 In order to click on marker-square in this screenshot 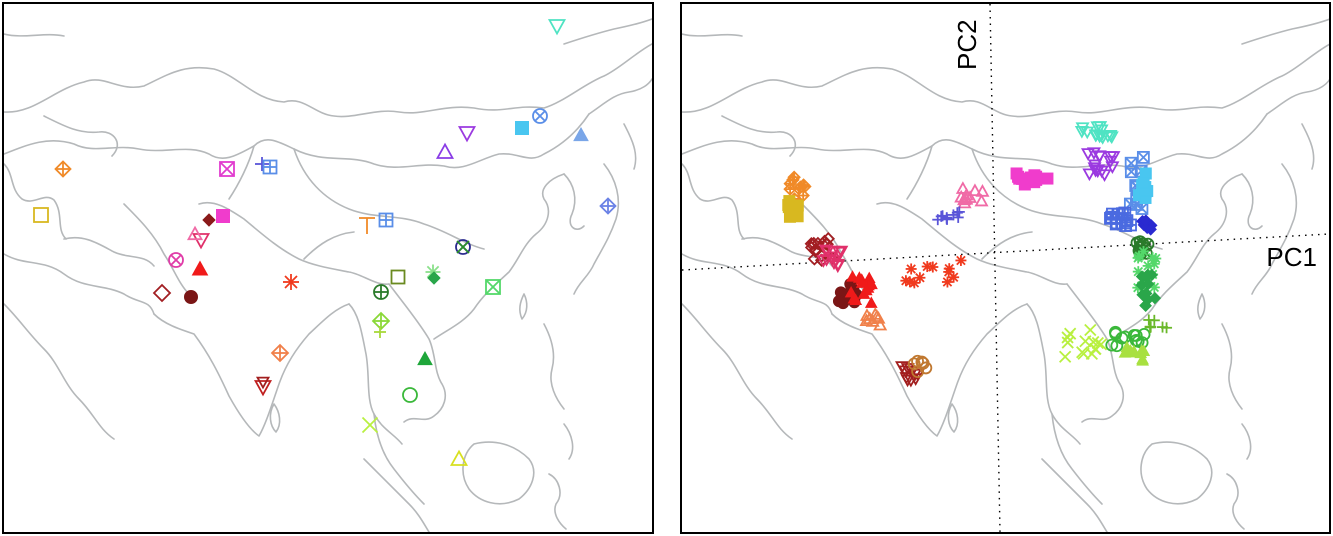, I will do `click(41, 215)`.